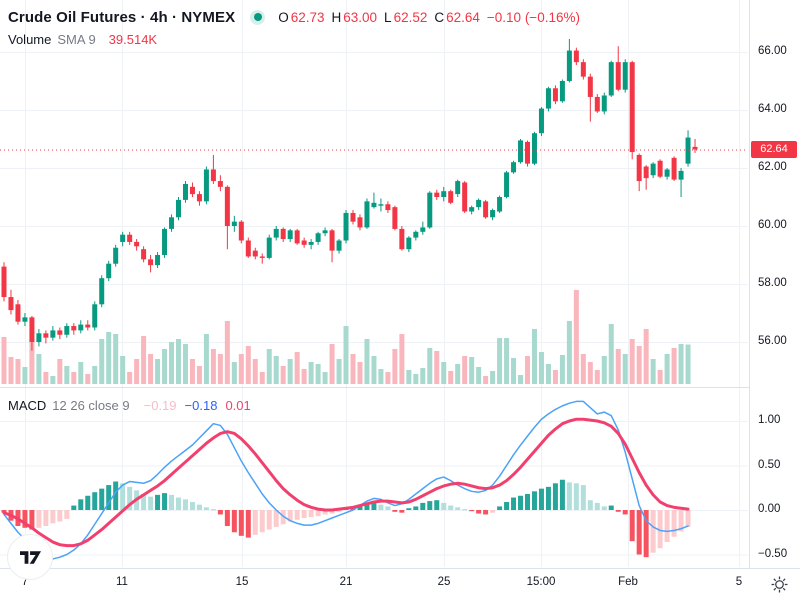 This screenshot has height=600, width=800. What do you see at coordinates (772, 167) in the screenshot?
I see `price-tick-label: 62.00` at bounding box center [772, 167].